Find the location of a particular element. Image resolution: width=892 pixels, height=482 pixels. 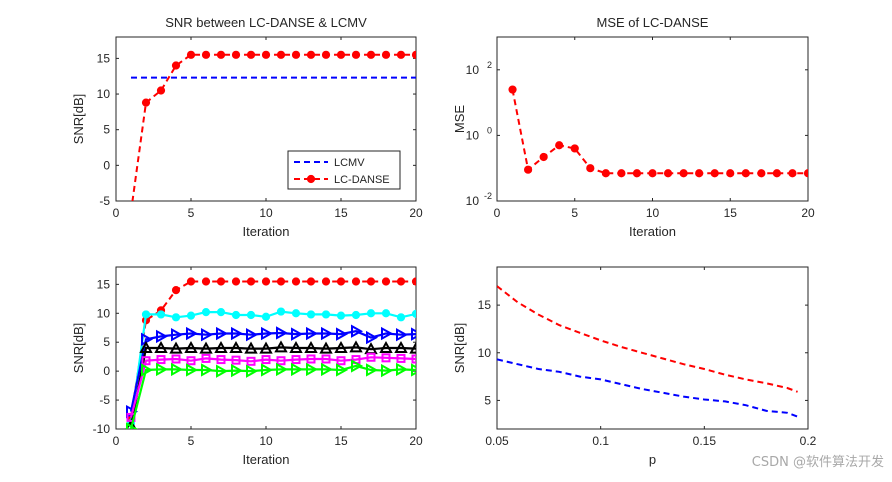

y-tick-label-exponent: 2 is located at coordinates (489, 65).